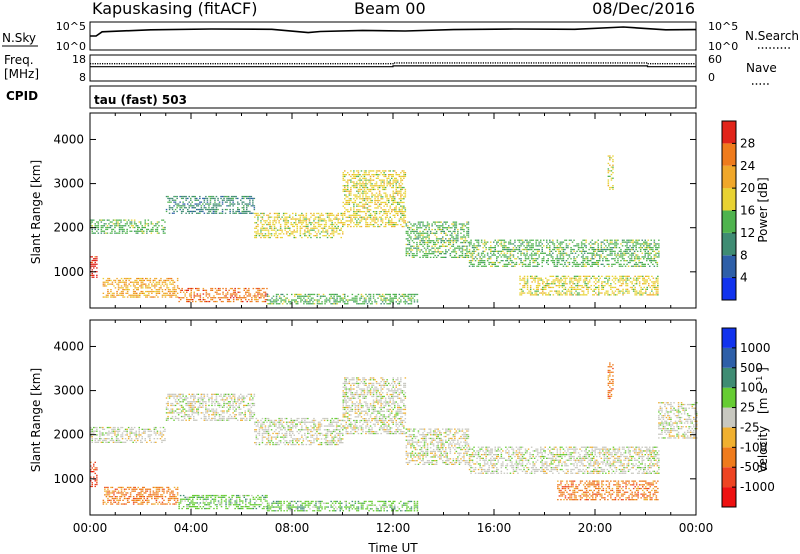 The width and height of the screenshot is (800, 554). Describe the element at coordinates (744, 278) in the screenshot. I see `colorbar-tick-label: 4` at that location.